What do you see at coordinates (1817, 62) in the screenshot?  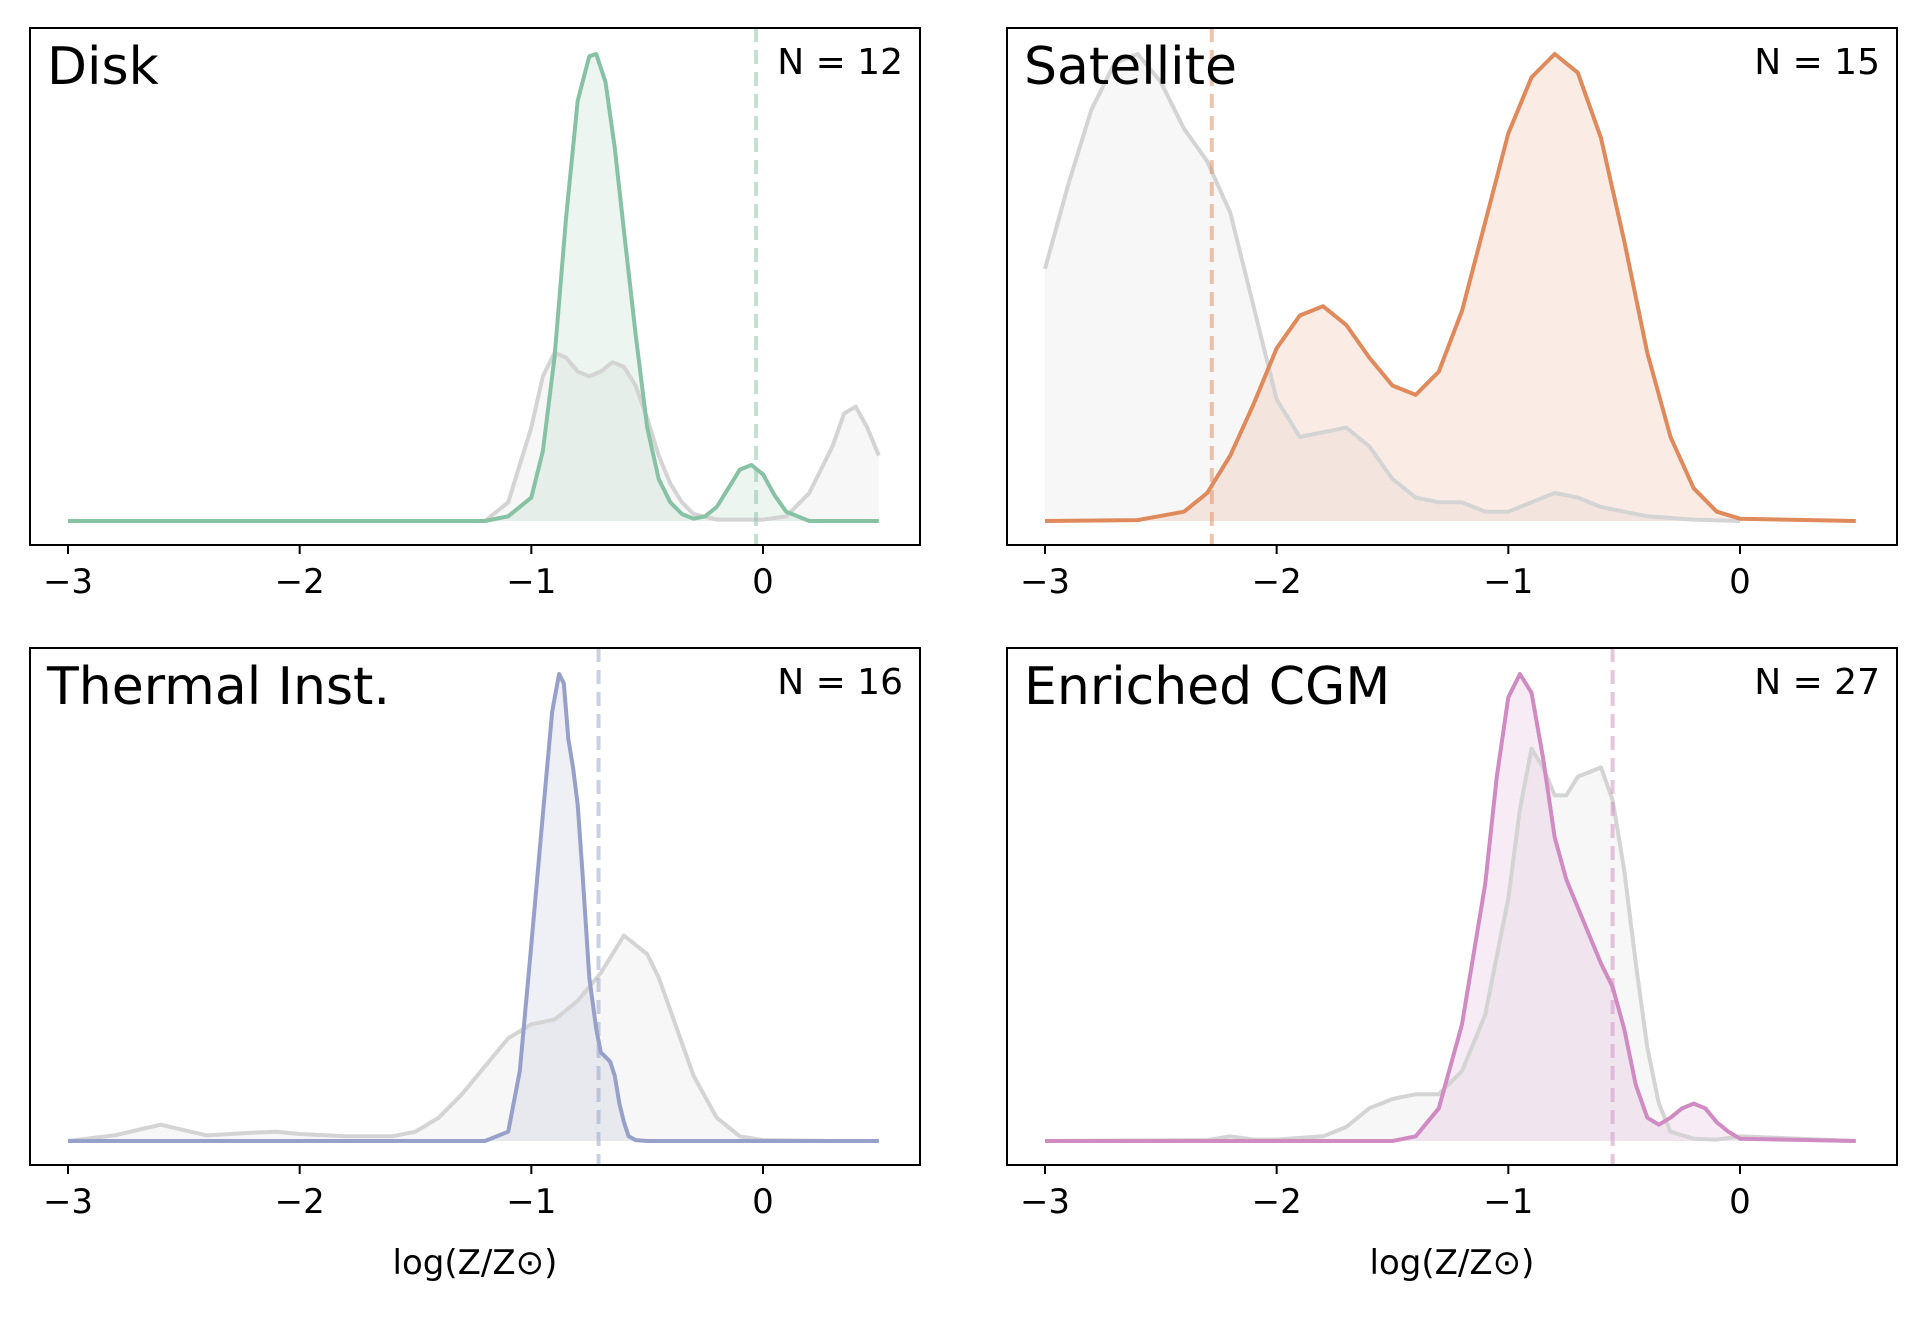 I see `sample-size-label: N = 15` at bounding box center [1817, 62].